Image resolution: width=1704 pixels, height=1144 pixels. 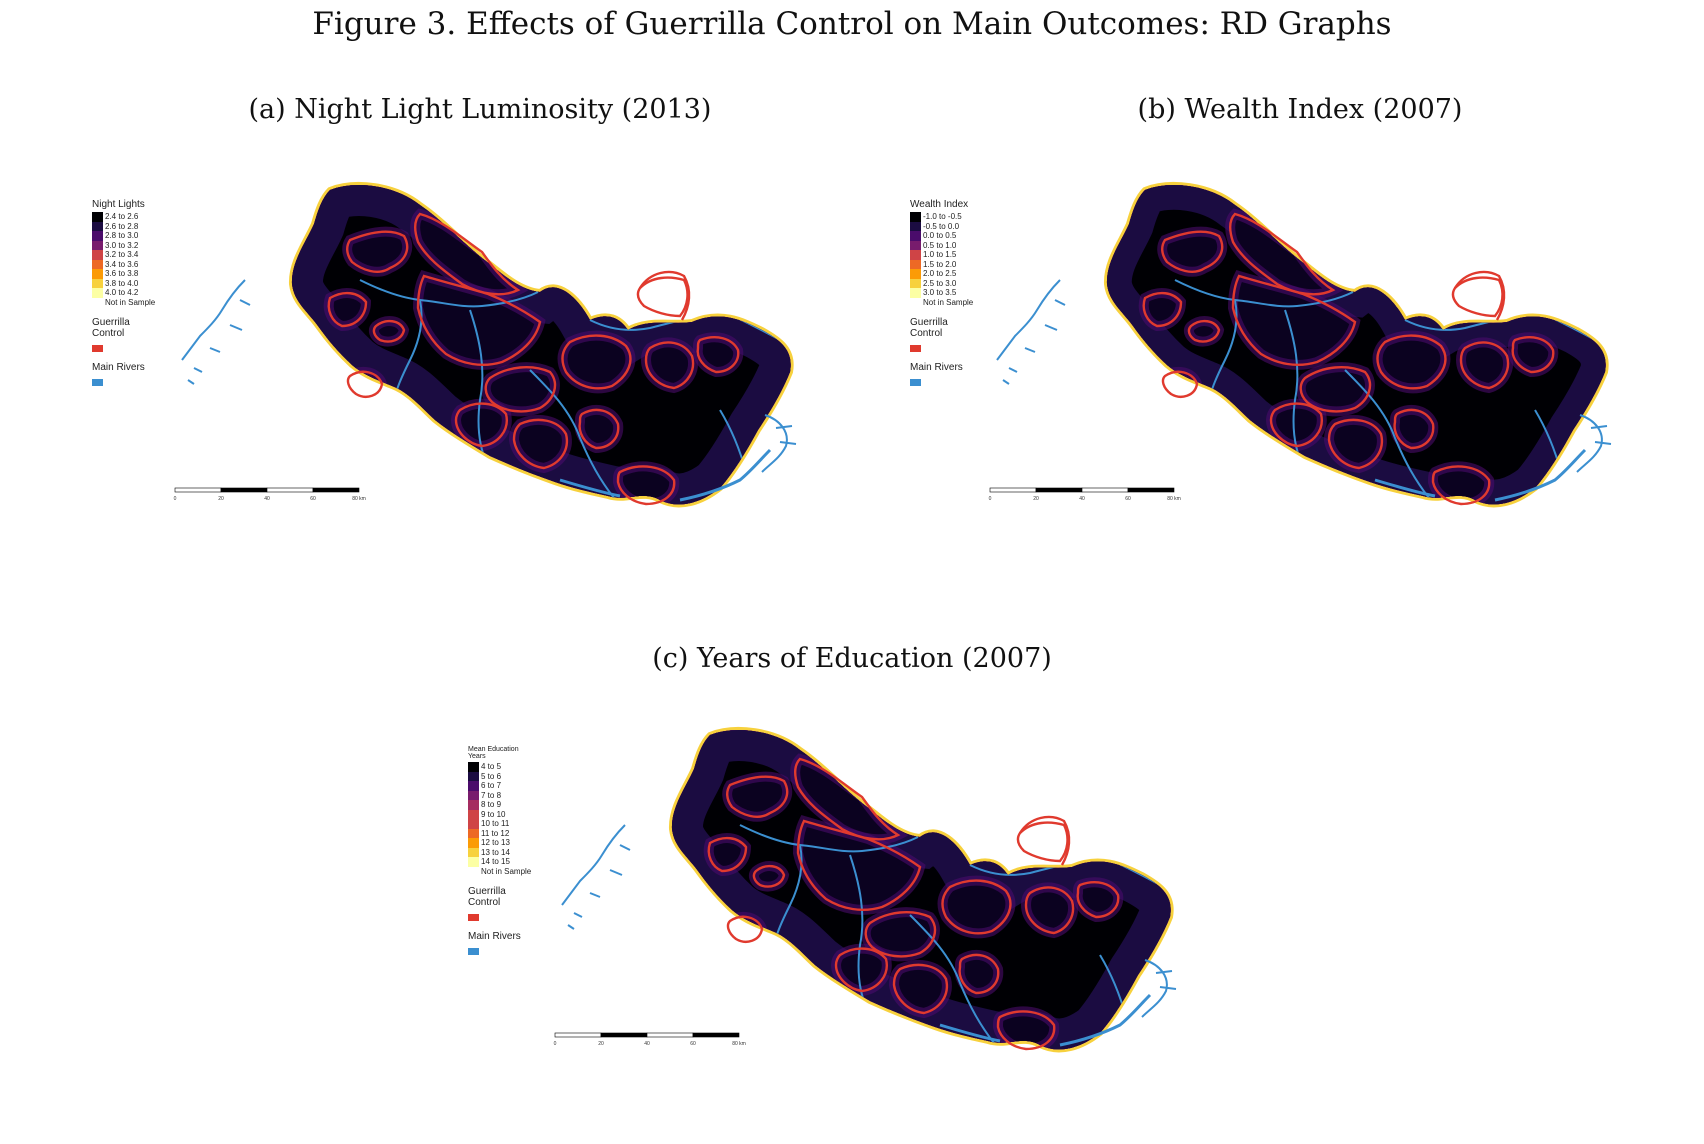 I want to click on guerrilla-key: Guerrilla Control, so click(x=123, y=334).